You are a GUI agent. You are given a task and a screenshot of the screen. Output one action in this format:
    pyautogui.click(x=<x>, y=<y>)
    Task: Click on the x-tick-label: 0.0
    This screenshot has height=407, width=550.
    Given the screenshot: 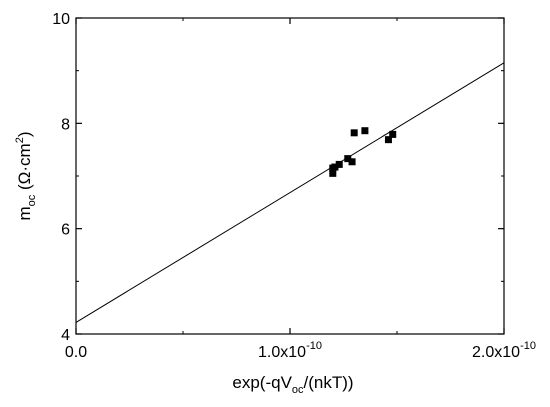 What is the action you would take?
    pyautogui.click(x=76, y=352)
    